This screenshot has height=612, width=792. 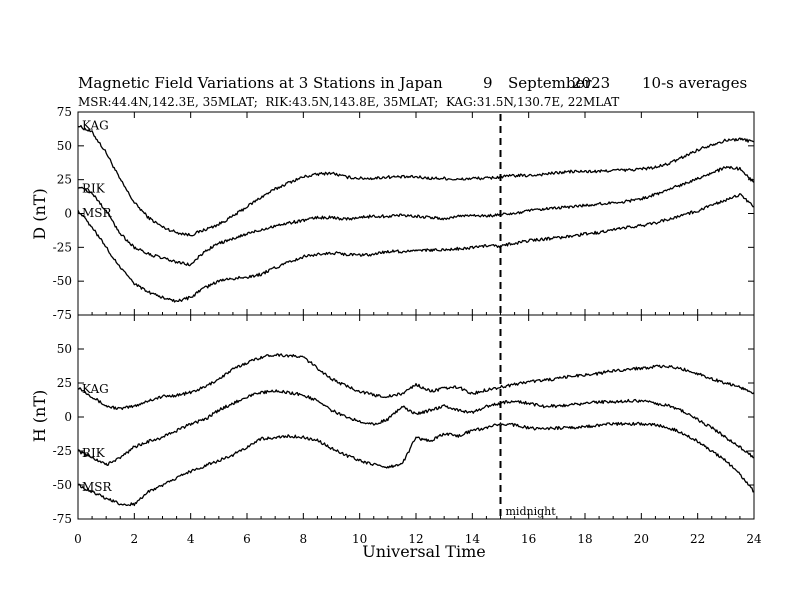 What do you see at coordinates (64, 146) in the screenshot?
I see `d-ytick-label: 50` at bounding box center [64, 146].